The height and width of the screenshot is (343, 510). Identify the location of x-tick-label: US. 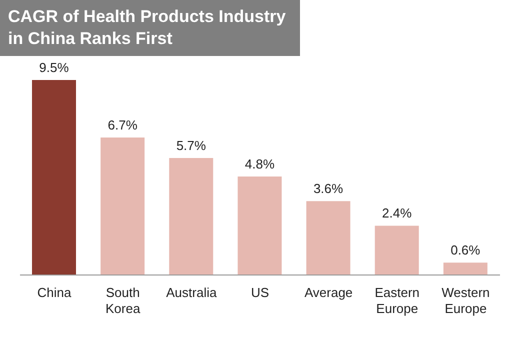
(260, 292).